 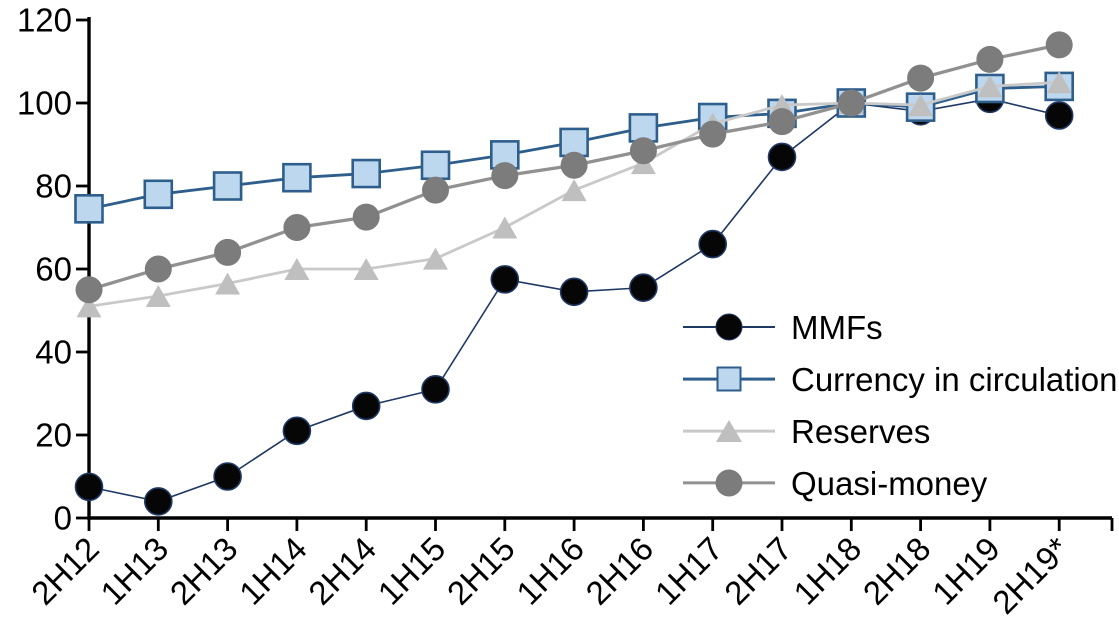 I want to click on legend-item-reserves: Reserves, so click(x=900, y=431).